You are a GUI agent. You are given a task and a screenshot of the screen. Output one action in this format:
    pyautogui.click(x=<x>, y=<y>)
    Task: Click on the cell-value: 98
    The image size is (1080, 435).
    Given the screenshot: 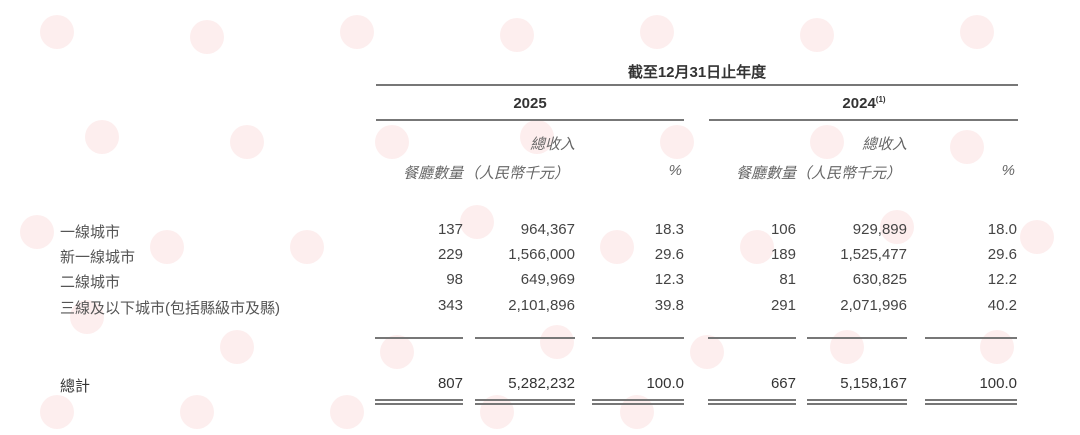 What is the action you would take?
    pyautogui.click(x=454, y=279)
    